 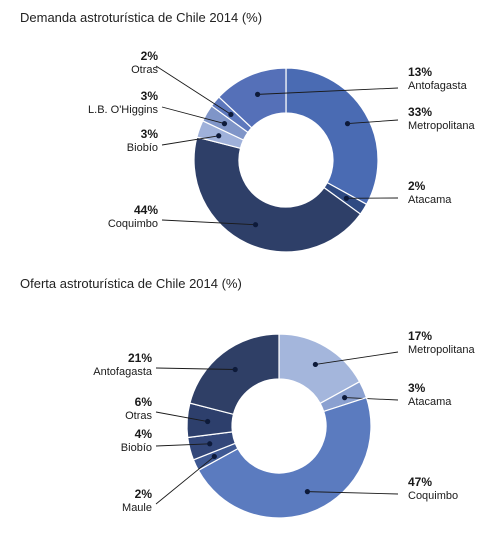 I want to click on demand-leader-line-biobio, so click(x=190, y=140).